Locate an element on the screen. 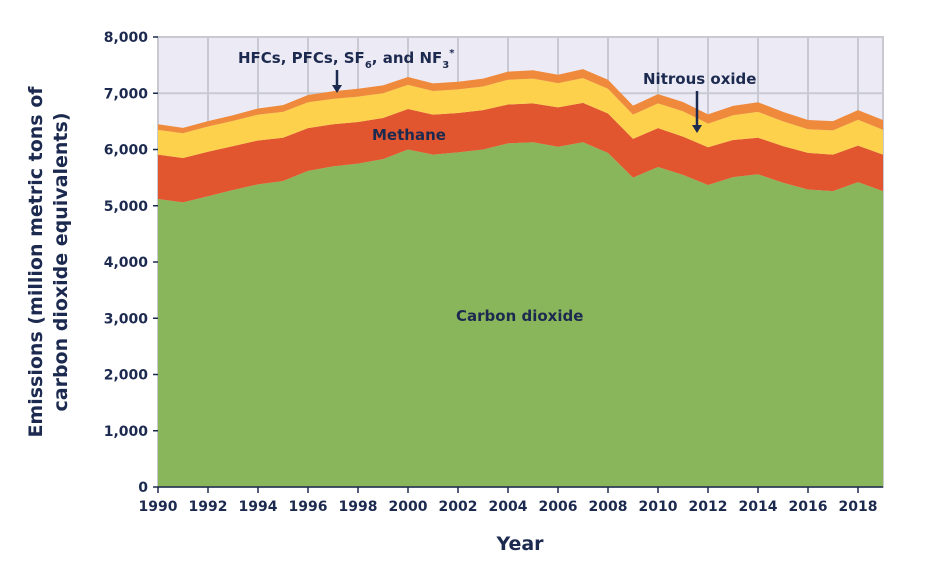 This screenshot has height=584, width=928. annotation-methane: Methane is located at coordinates (409, 135).